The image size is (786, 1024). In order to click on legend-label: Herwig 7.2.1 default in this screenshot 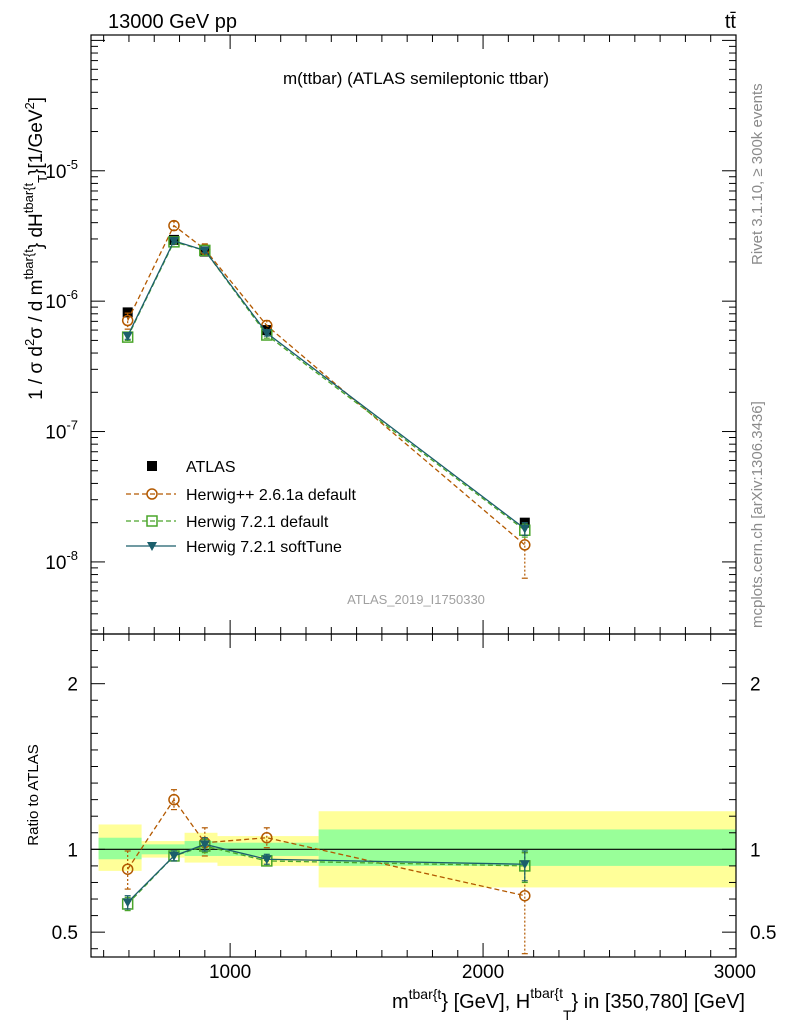, I will do `click(257, 522)`.